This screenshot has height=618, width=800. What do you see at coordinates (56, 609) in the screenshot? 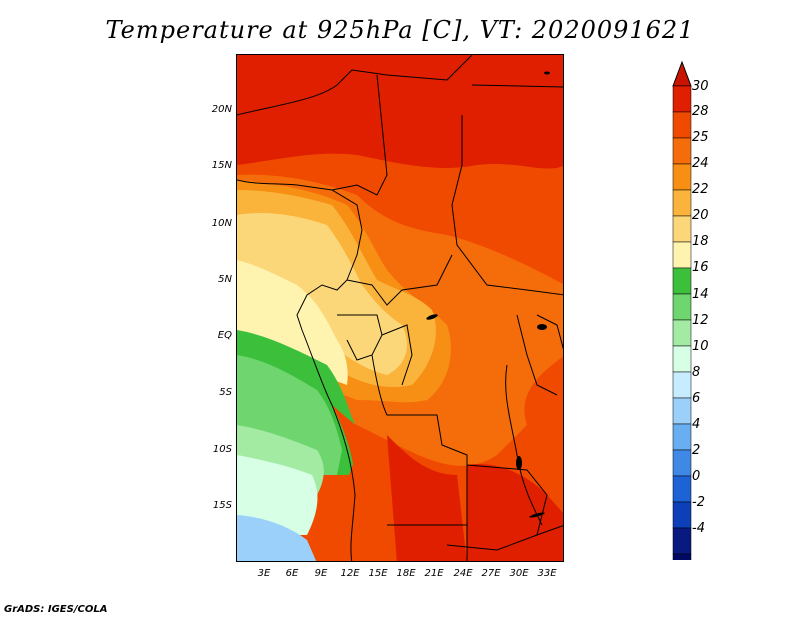
I see `credit-text: GrADS: IGES/COLA` at bounding box center [56, 609].